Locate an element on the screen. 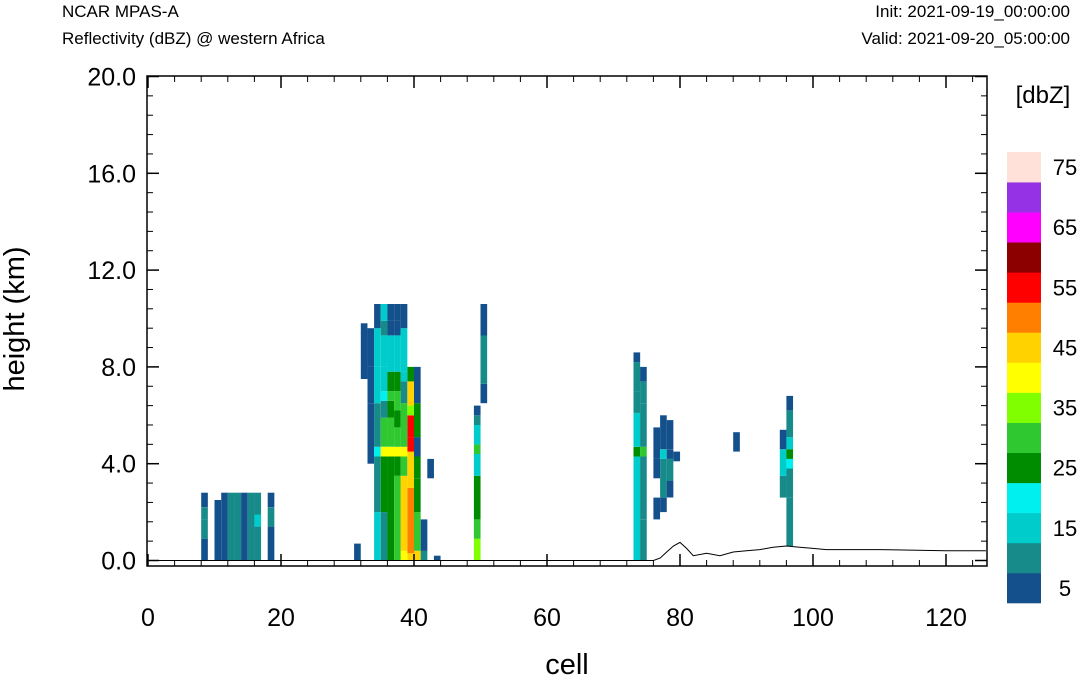 This screenshot has width=1079, height=677. x-tick-label: 0 is located at coordinates (148, 618).